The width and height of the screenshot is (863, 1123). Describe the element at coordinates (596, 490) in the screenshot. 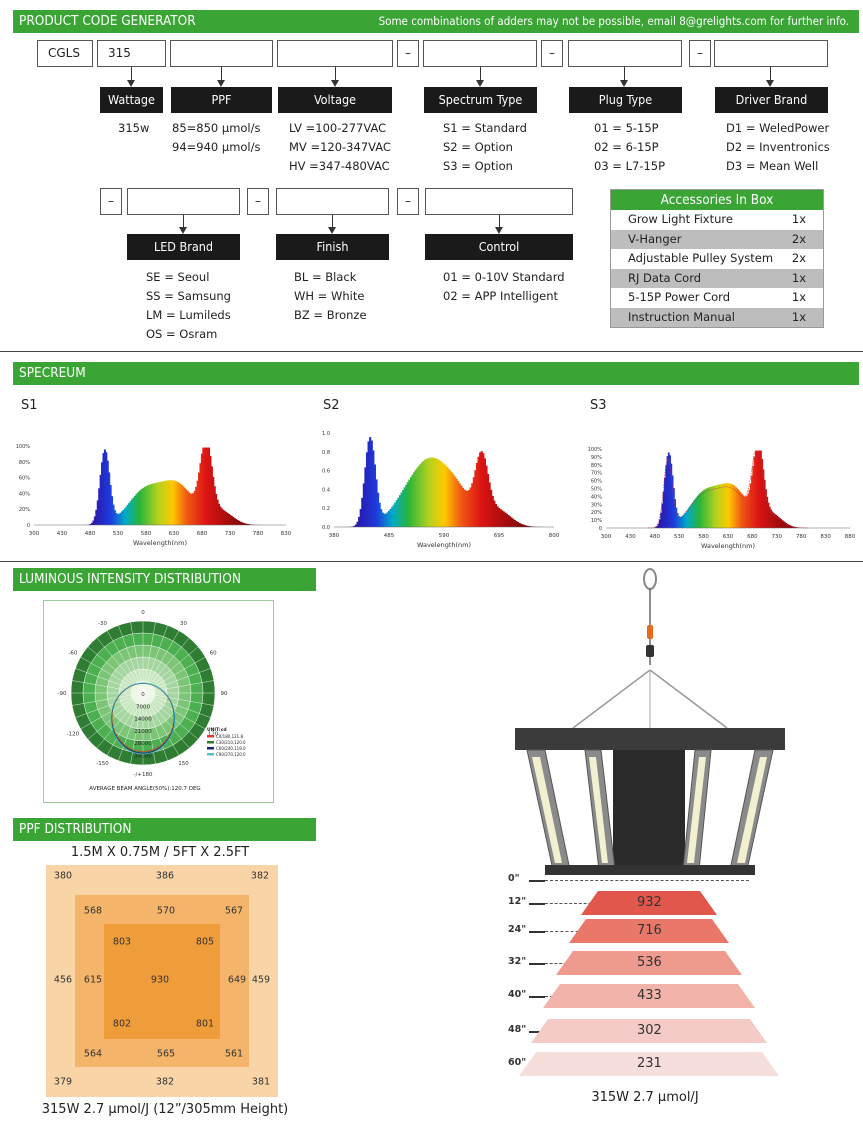

I see `y-tick-label: 50%` at that location.